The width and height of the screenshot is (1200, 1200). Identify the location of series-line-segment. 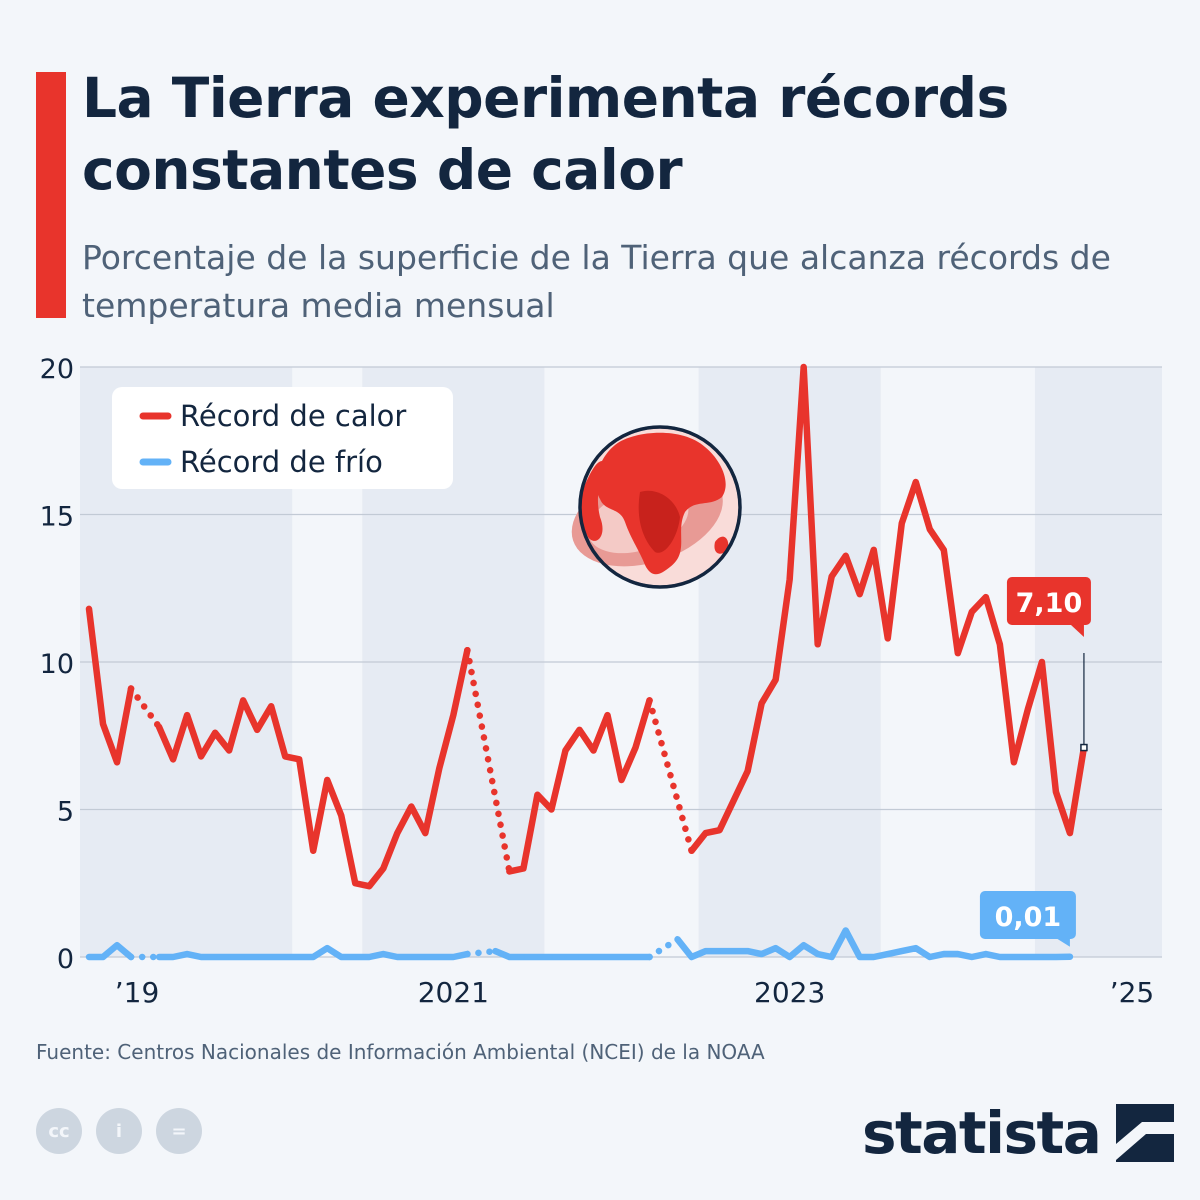
(572, 954).